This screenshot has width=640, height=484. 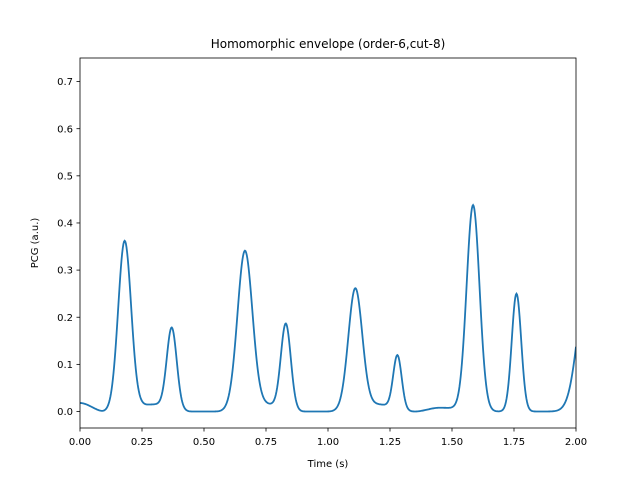 I want to click on chart-title: Homomorphic envelope (order-6,cut-8), so click(x=328, y=44).